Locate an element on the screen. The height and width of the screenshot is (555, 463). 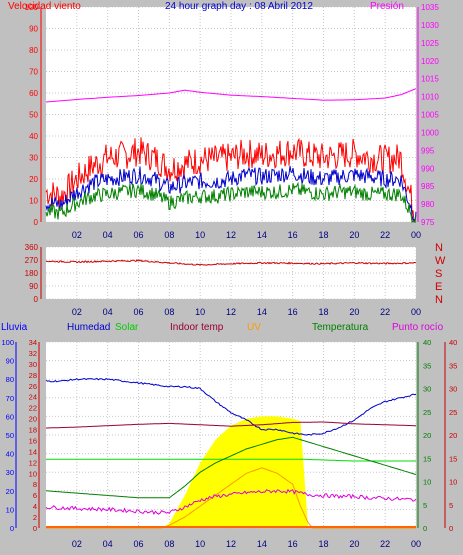
legend-lluvia: Lluvia is located at coordinates (14, 327).